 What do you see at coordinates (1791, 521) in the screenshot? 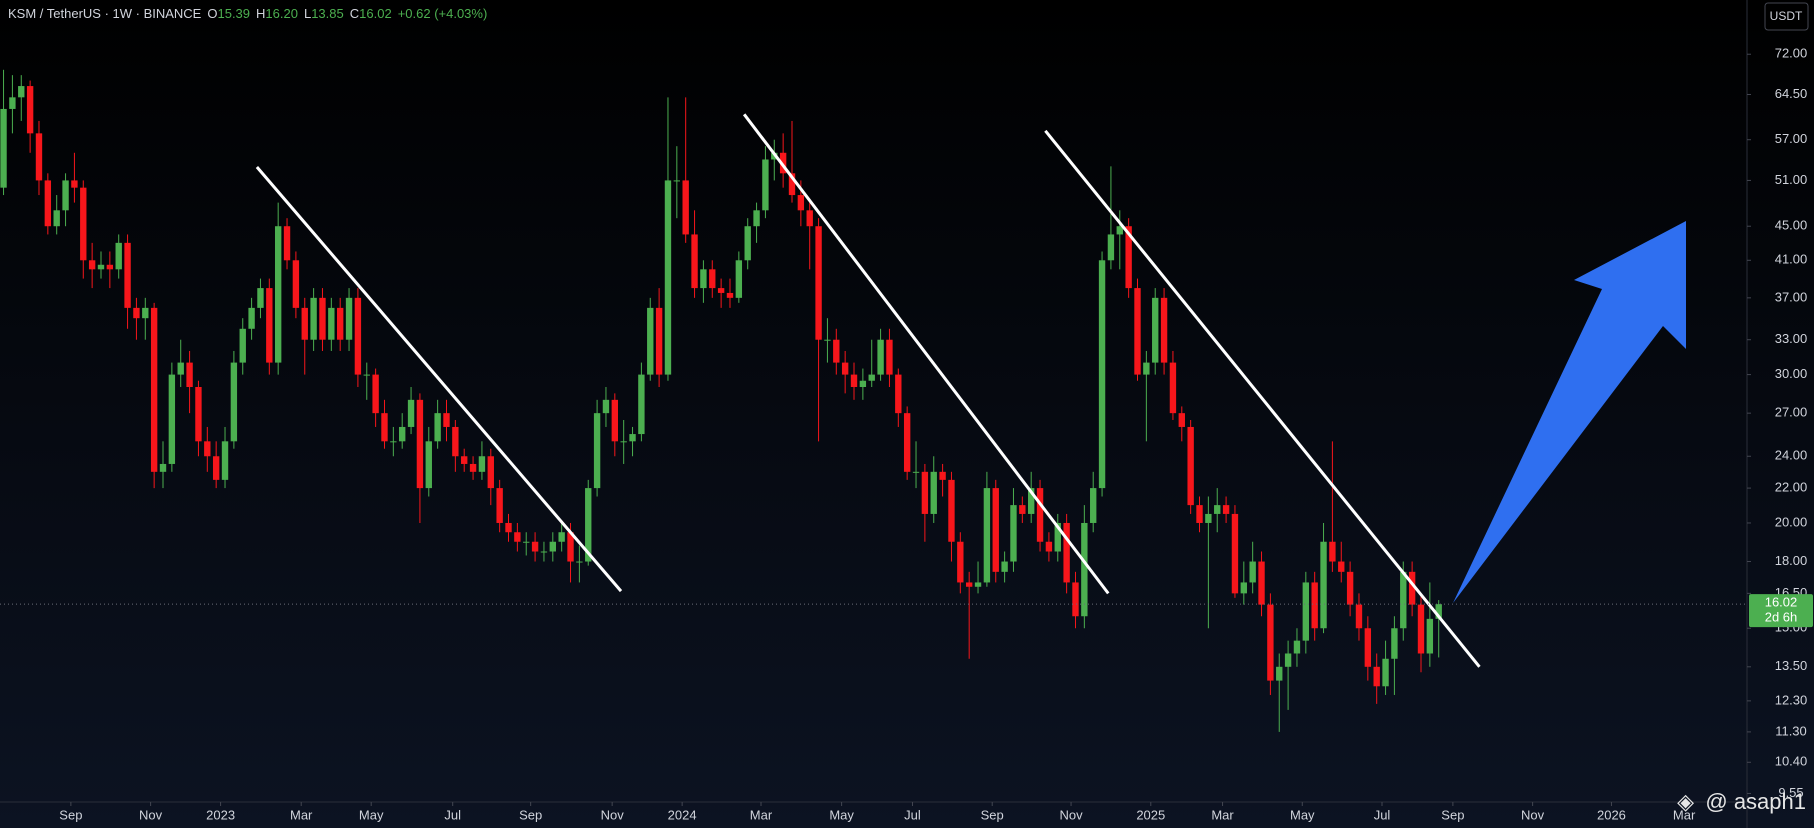
I see `y-tick-label: 20.00` at bounding box center [1791, 521].